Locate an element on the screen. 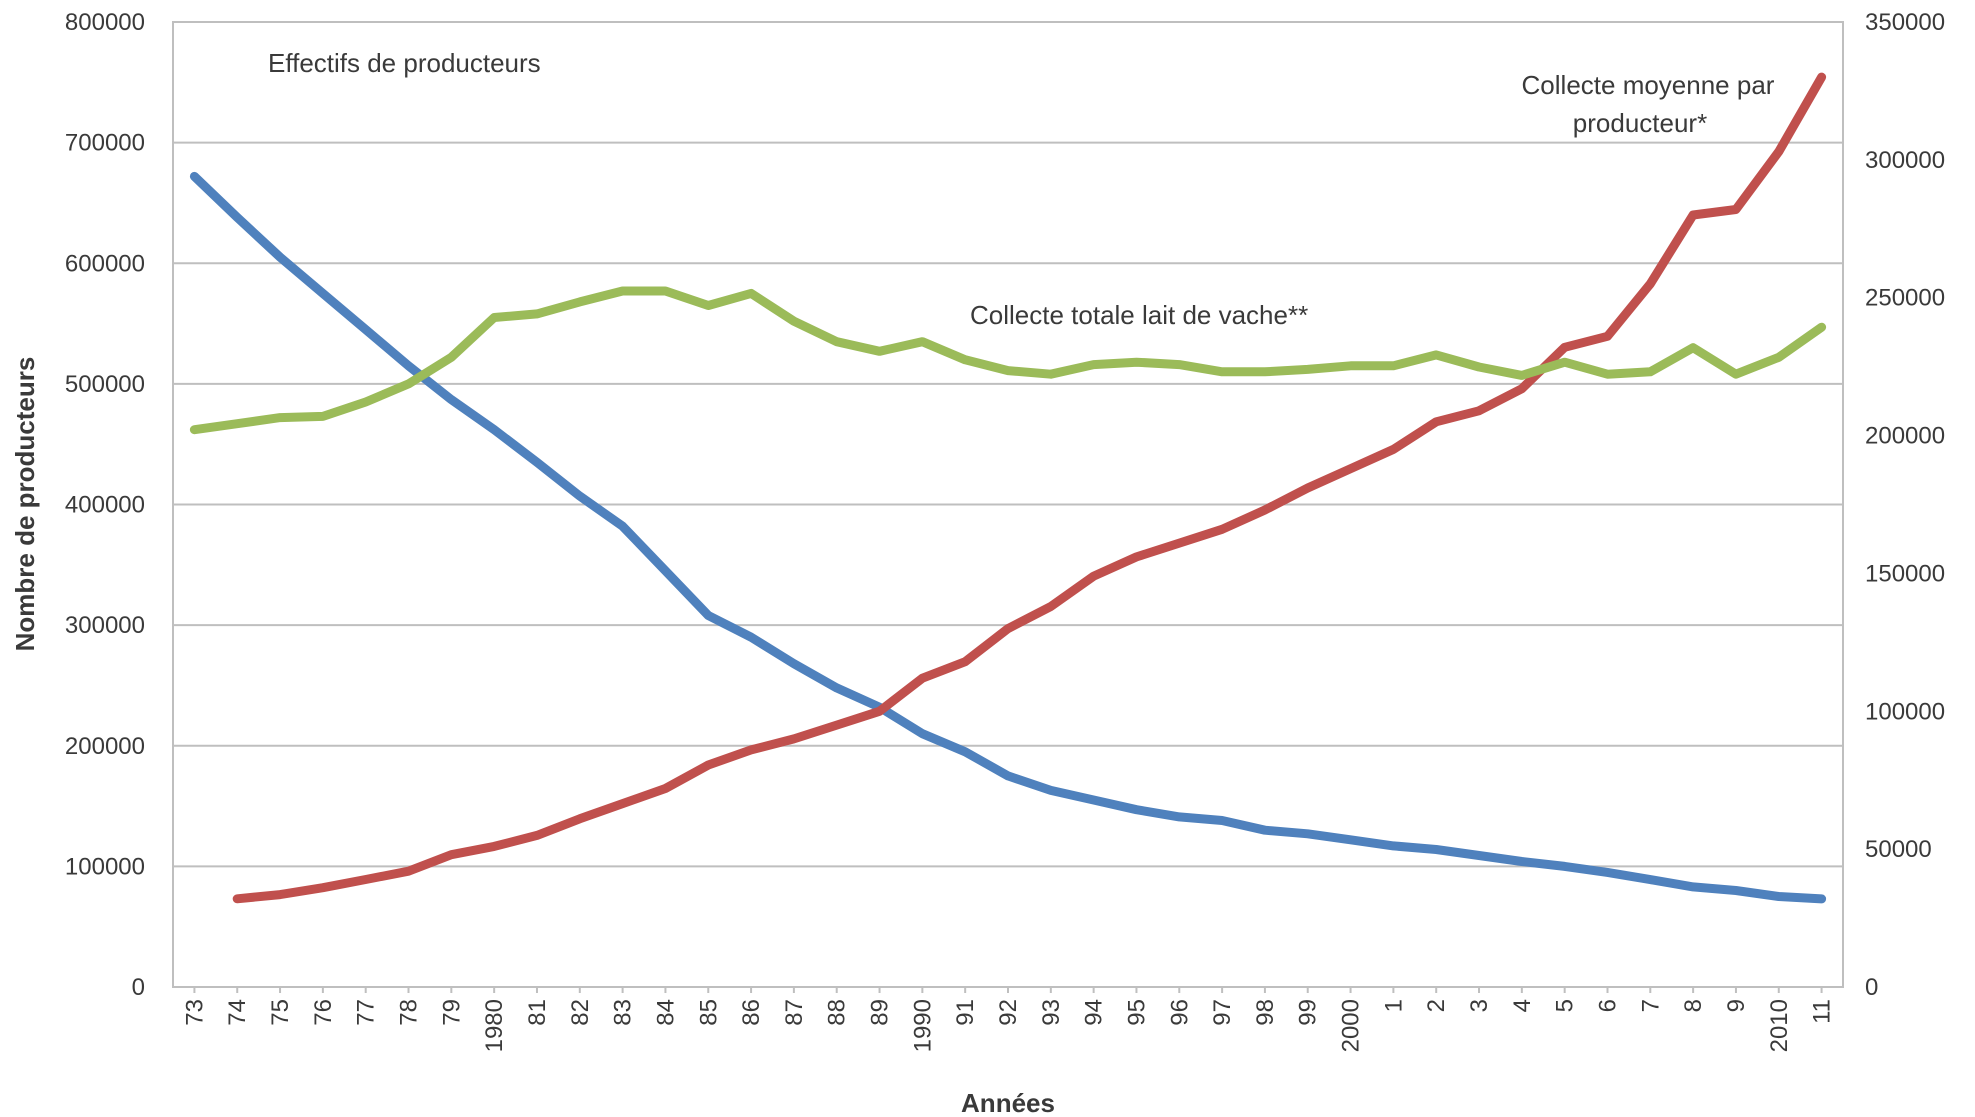 The width and height of the screenshot is (1975, 1117). annotation-collecte-moyenne-line2: producteur* is located at coordinates (1640, 123).